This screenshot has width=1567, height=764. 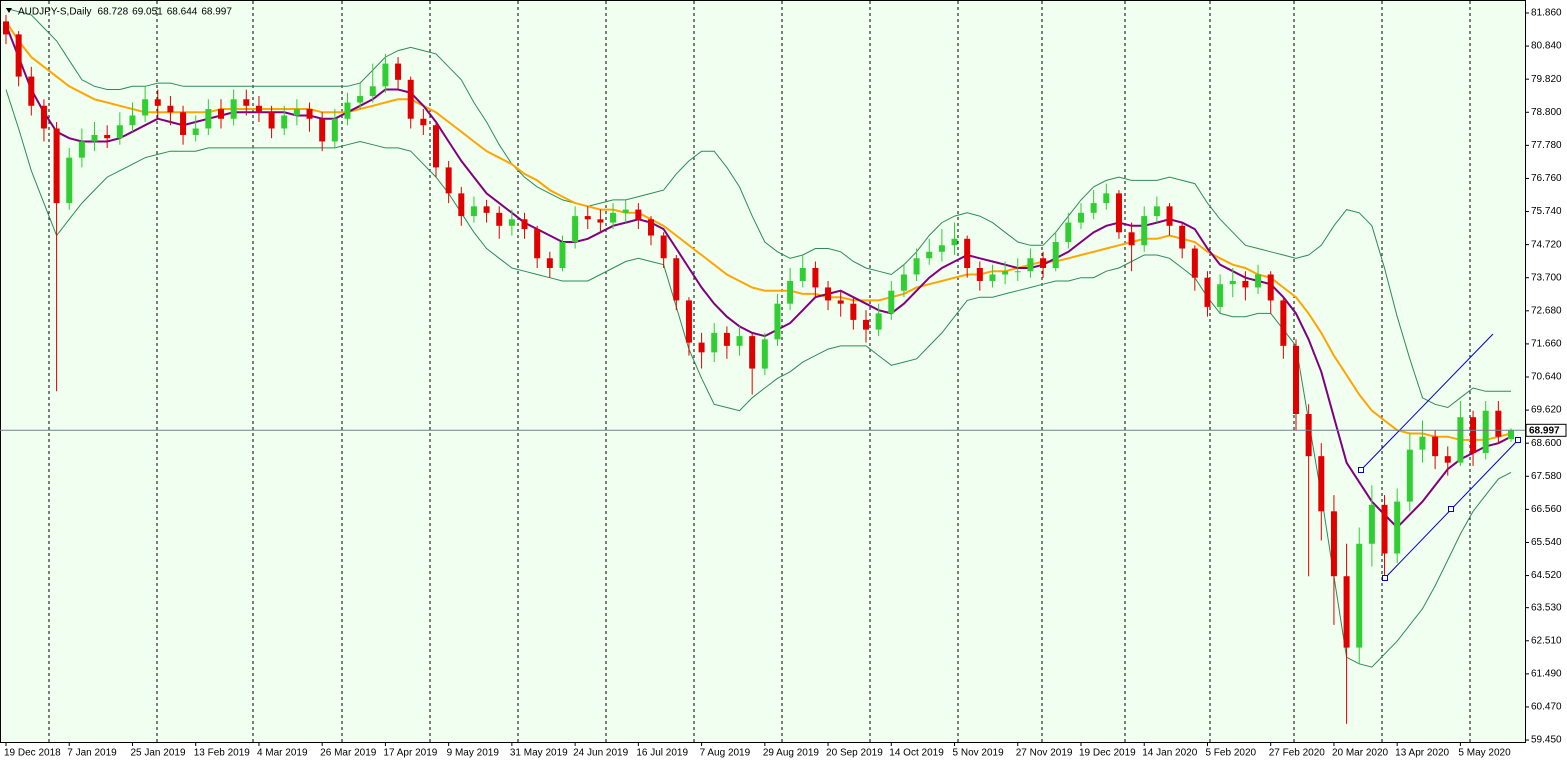 I want to click on y-tick-label: 62.510, so click(x=1546, y=640).